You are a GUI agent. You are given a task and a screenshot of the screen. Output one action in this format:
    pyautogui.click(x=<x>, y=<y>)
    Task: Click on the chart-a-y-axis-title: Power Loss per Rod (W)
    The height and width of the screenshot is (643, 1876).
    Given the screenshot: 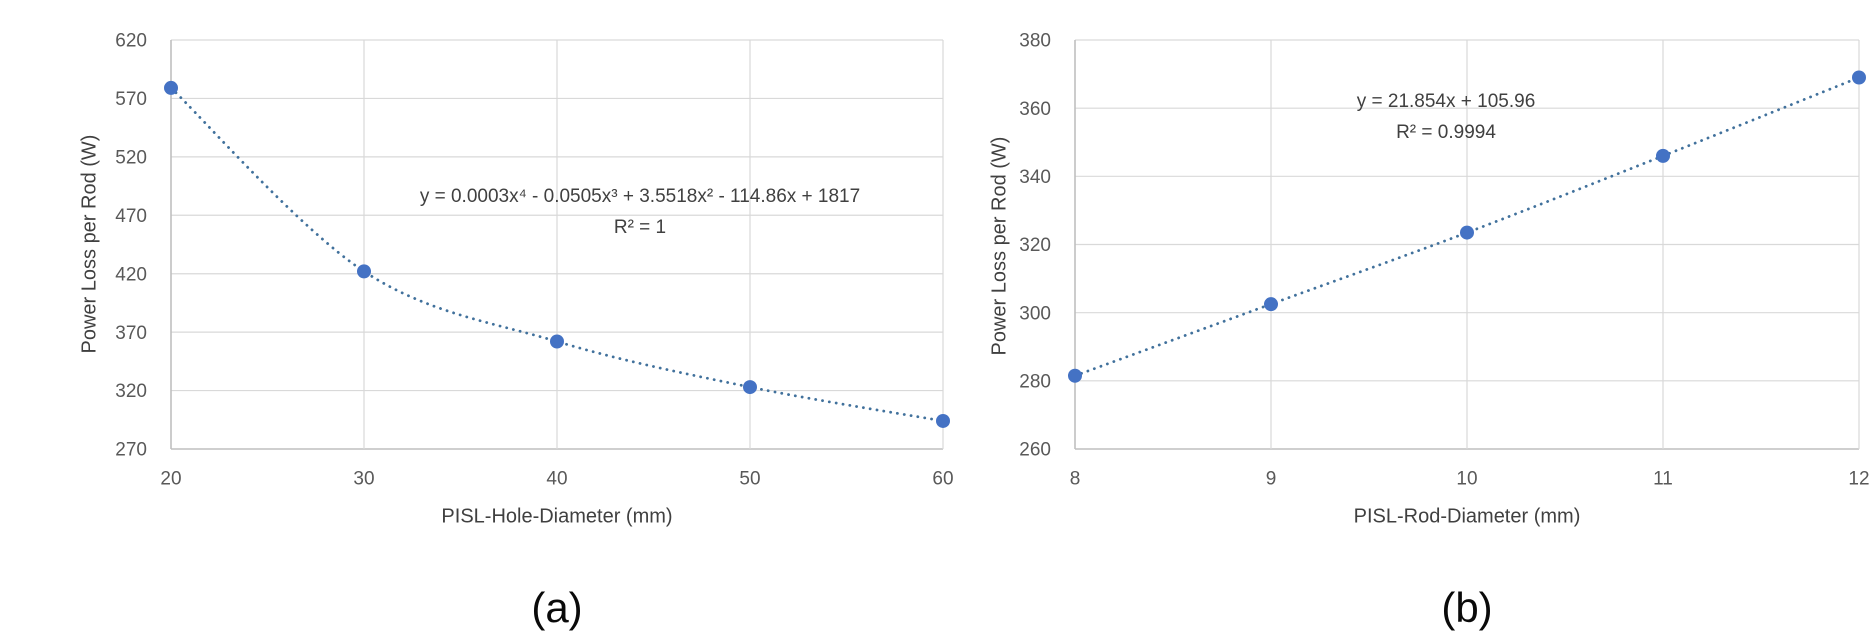 What is the action you would take?
    pyautogui.click(x=89, y=244)
    